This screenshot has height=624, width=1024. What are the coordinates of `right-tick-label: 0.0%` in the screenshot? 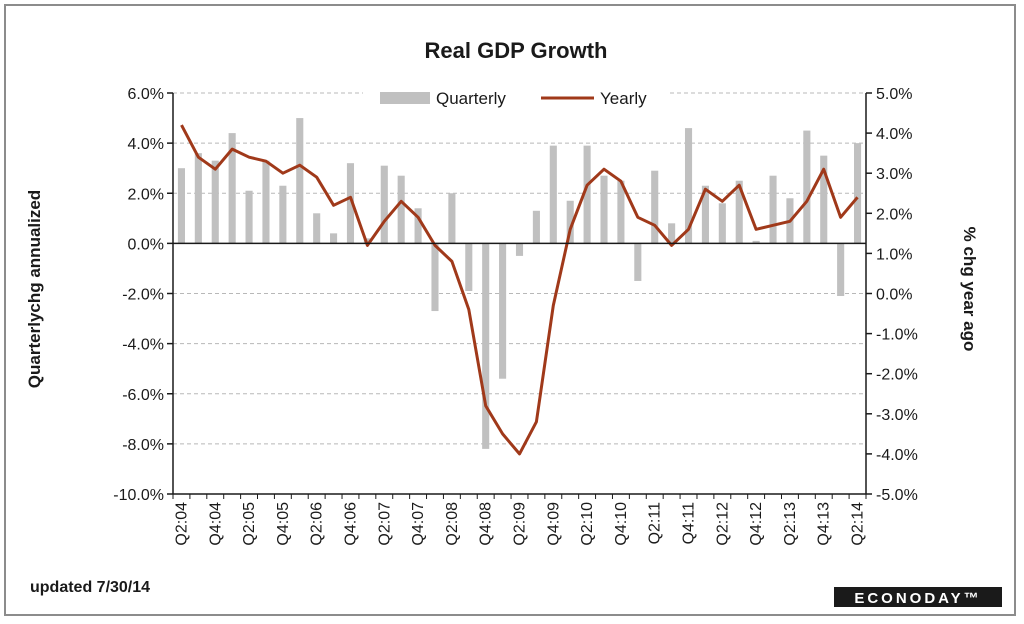 It's located at (894, 295).